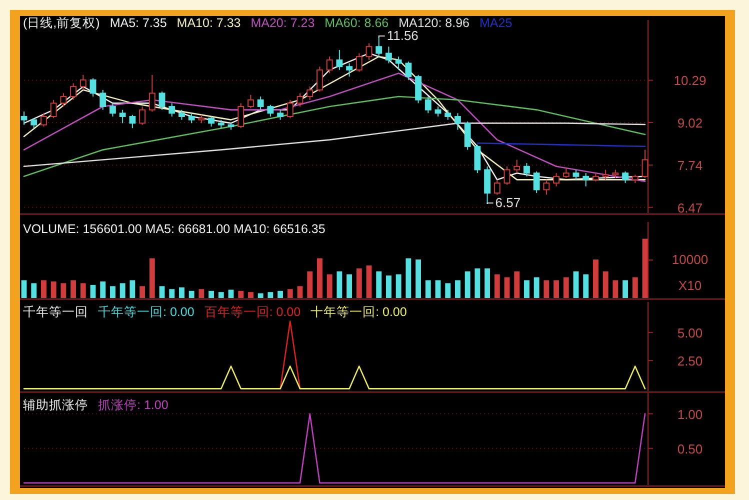  Describe the element at coordinates (61, 23) in the screenshot. I see `chart-title: (日线,前复权)` at that location.